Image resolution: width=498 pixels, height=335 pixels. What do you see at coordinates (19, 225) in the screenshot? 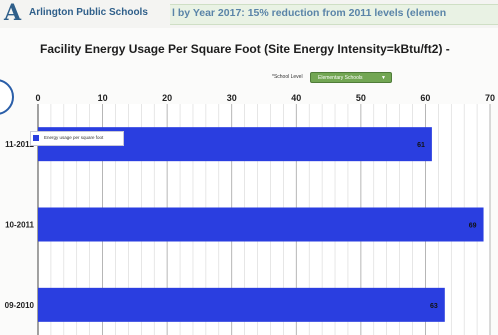
I see `category-label: 10-2011` at bounding box center [19, 225].